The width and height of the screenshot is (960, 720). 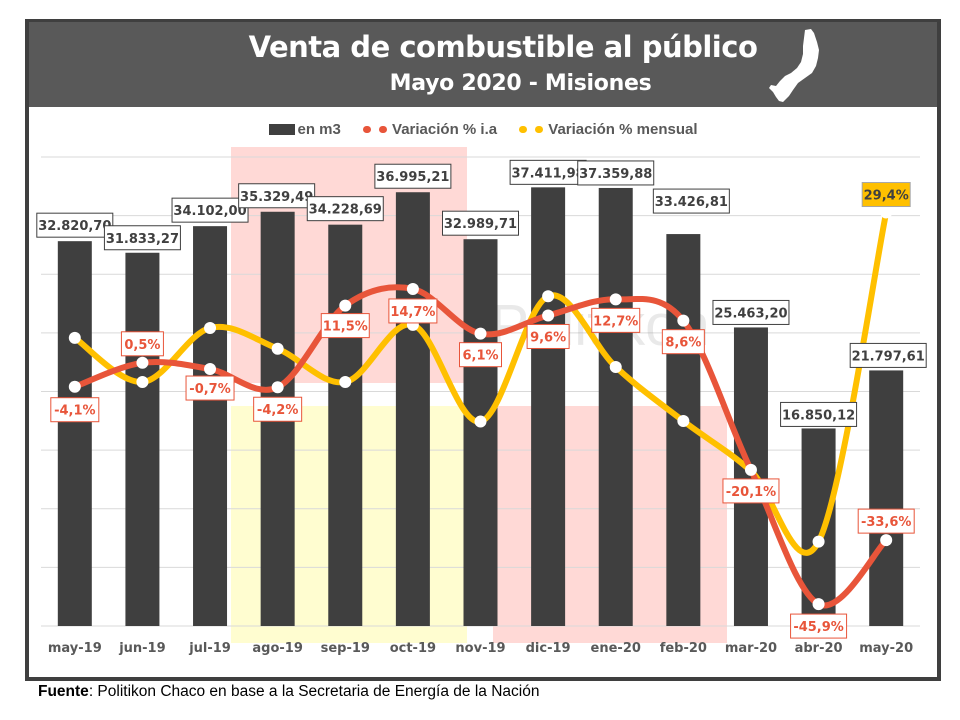 I want to click on legend-item-variacion-mensual: Variación % mensual, so click(x=607, y=129).